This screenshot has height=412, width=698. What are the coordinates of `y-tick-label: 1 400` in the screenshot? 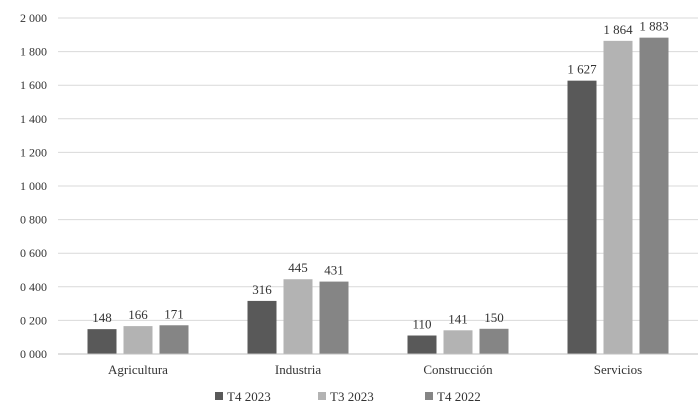 It's located at (33, 119).